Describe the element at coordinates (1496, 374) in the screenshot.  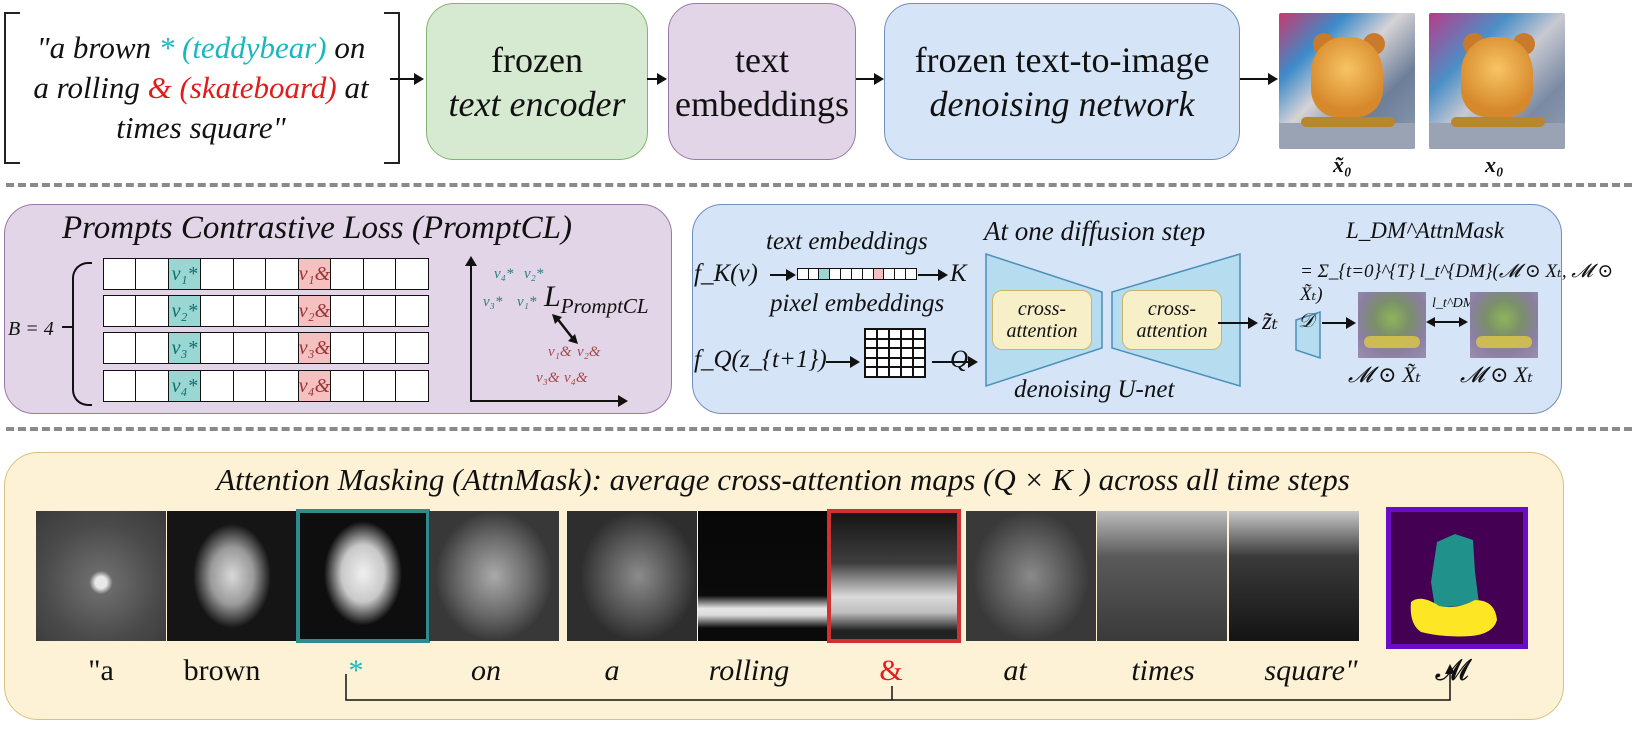
I see `masked-gt-label: 𝓜 ⊙ Xₜ` at that location.